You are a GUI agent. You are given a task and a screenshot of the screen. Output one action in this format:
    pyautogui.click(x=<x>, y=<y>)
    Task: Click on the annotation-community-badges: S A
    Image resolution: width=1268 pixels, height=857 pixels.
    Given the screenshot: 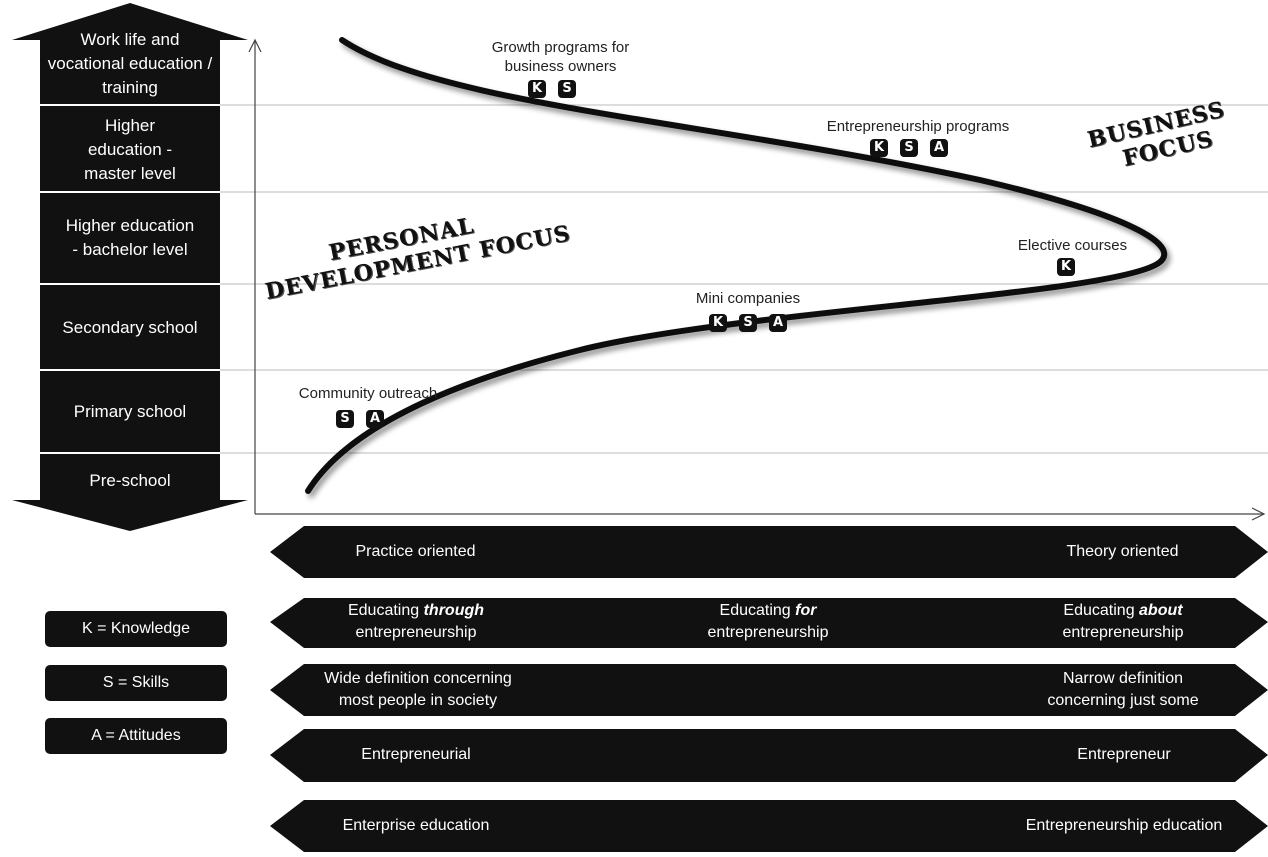 What is the action you would take?
    pyautogui.click(x=360, y=419)
    